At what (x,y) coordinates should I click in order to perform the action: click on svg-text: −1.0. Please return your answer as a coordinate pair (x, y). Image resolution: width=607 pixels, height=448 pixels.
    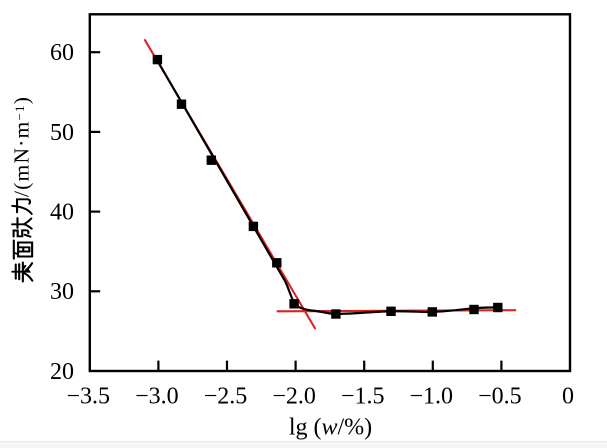
    Looking at the image, I should click on (432, 397).